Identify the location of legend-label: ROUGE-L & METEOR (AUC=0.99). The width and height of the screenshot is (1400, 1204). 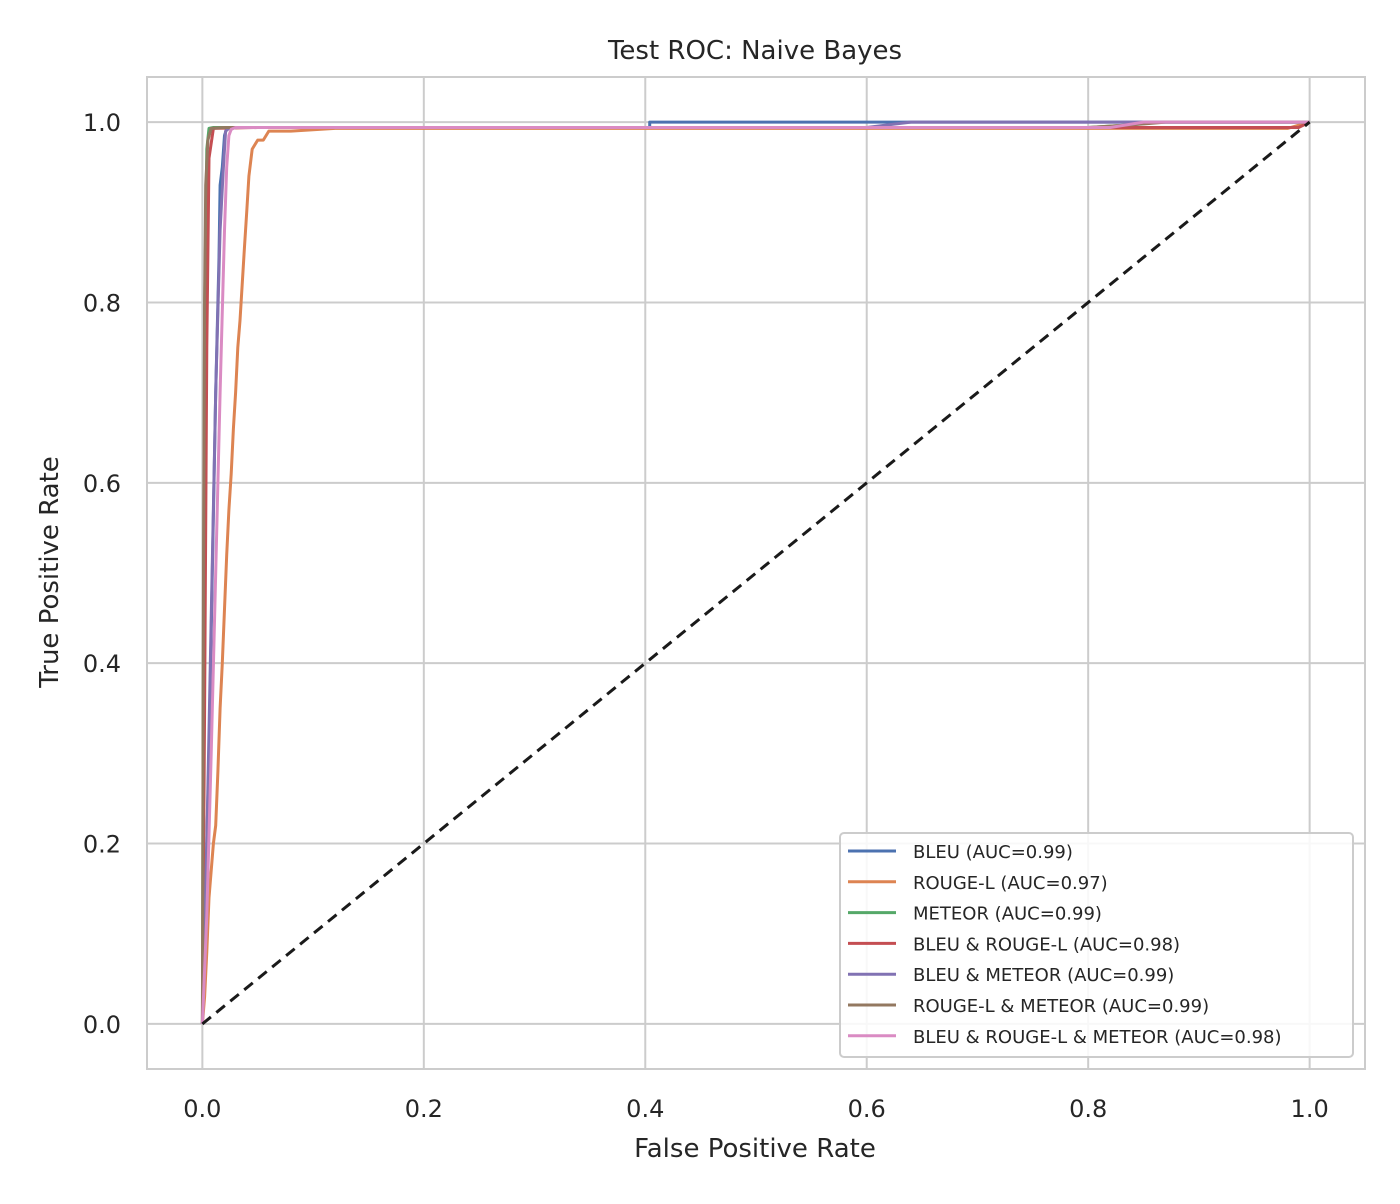
(1061, 1006).